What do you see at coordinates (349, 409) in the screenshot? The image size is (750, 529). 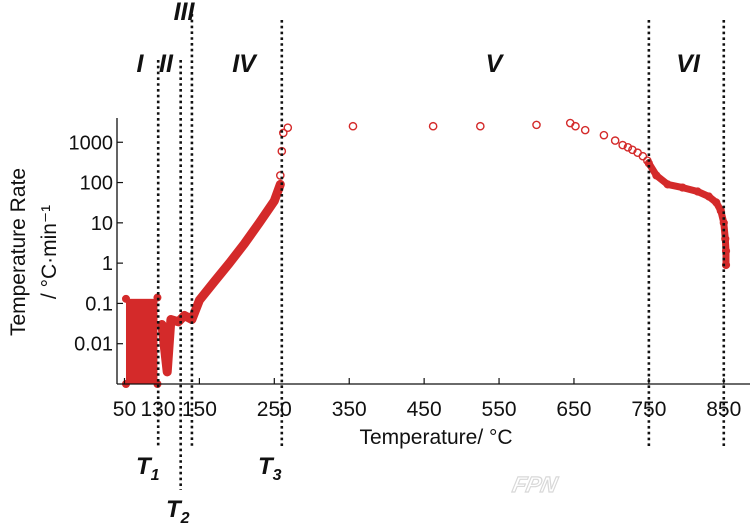 I see `x-tick-label: 350` at bounding box center [349, 409].